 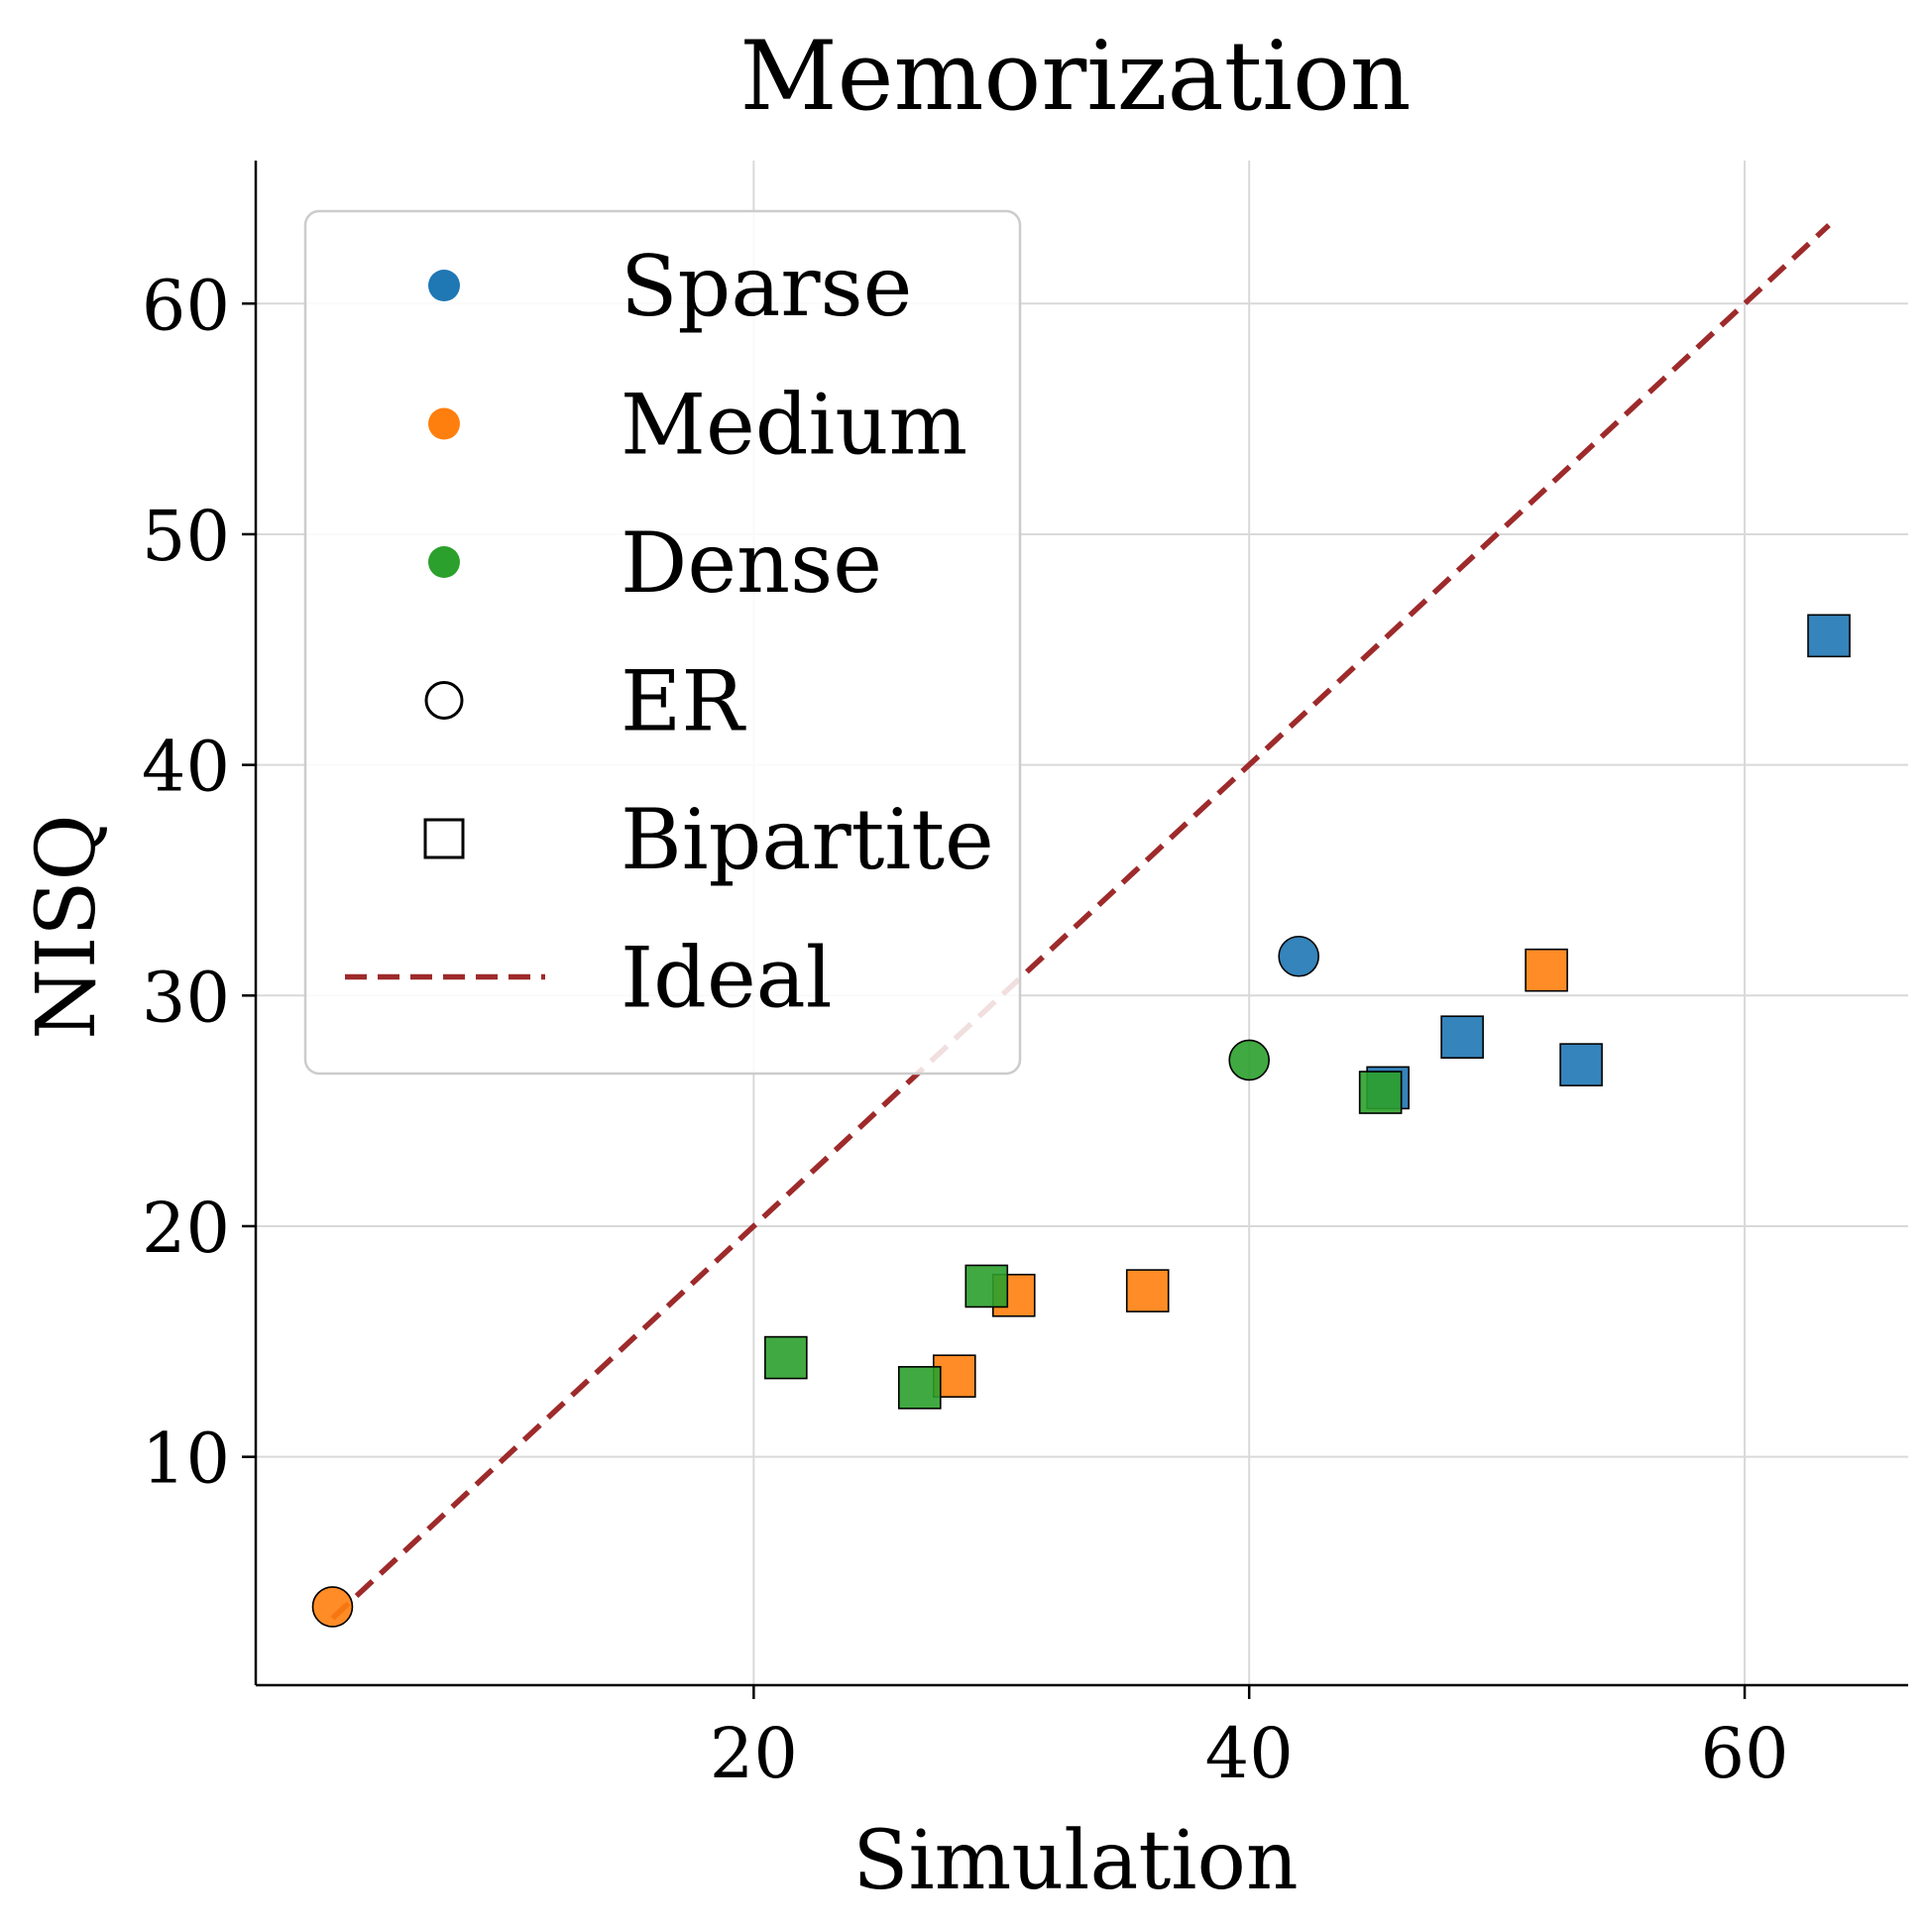 I want to click on y-tick-label: 10, so click(x=186, y=1459).